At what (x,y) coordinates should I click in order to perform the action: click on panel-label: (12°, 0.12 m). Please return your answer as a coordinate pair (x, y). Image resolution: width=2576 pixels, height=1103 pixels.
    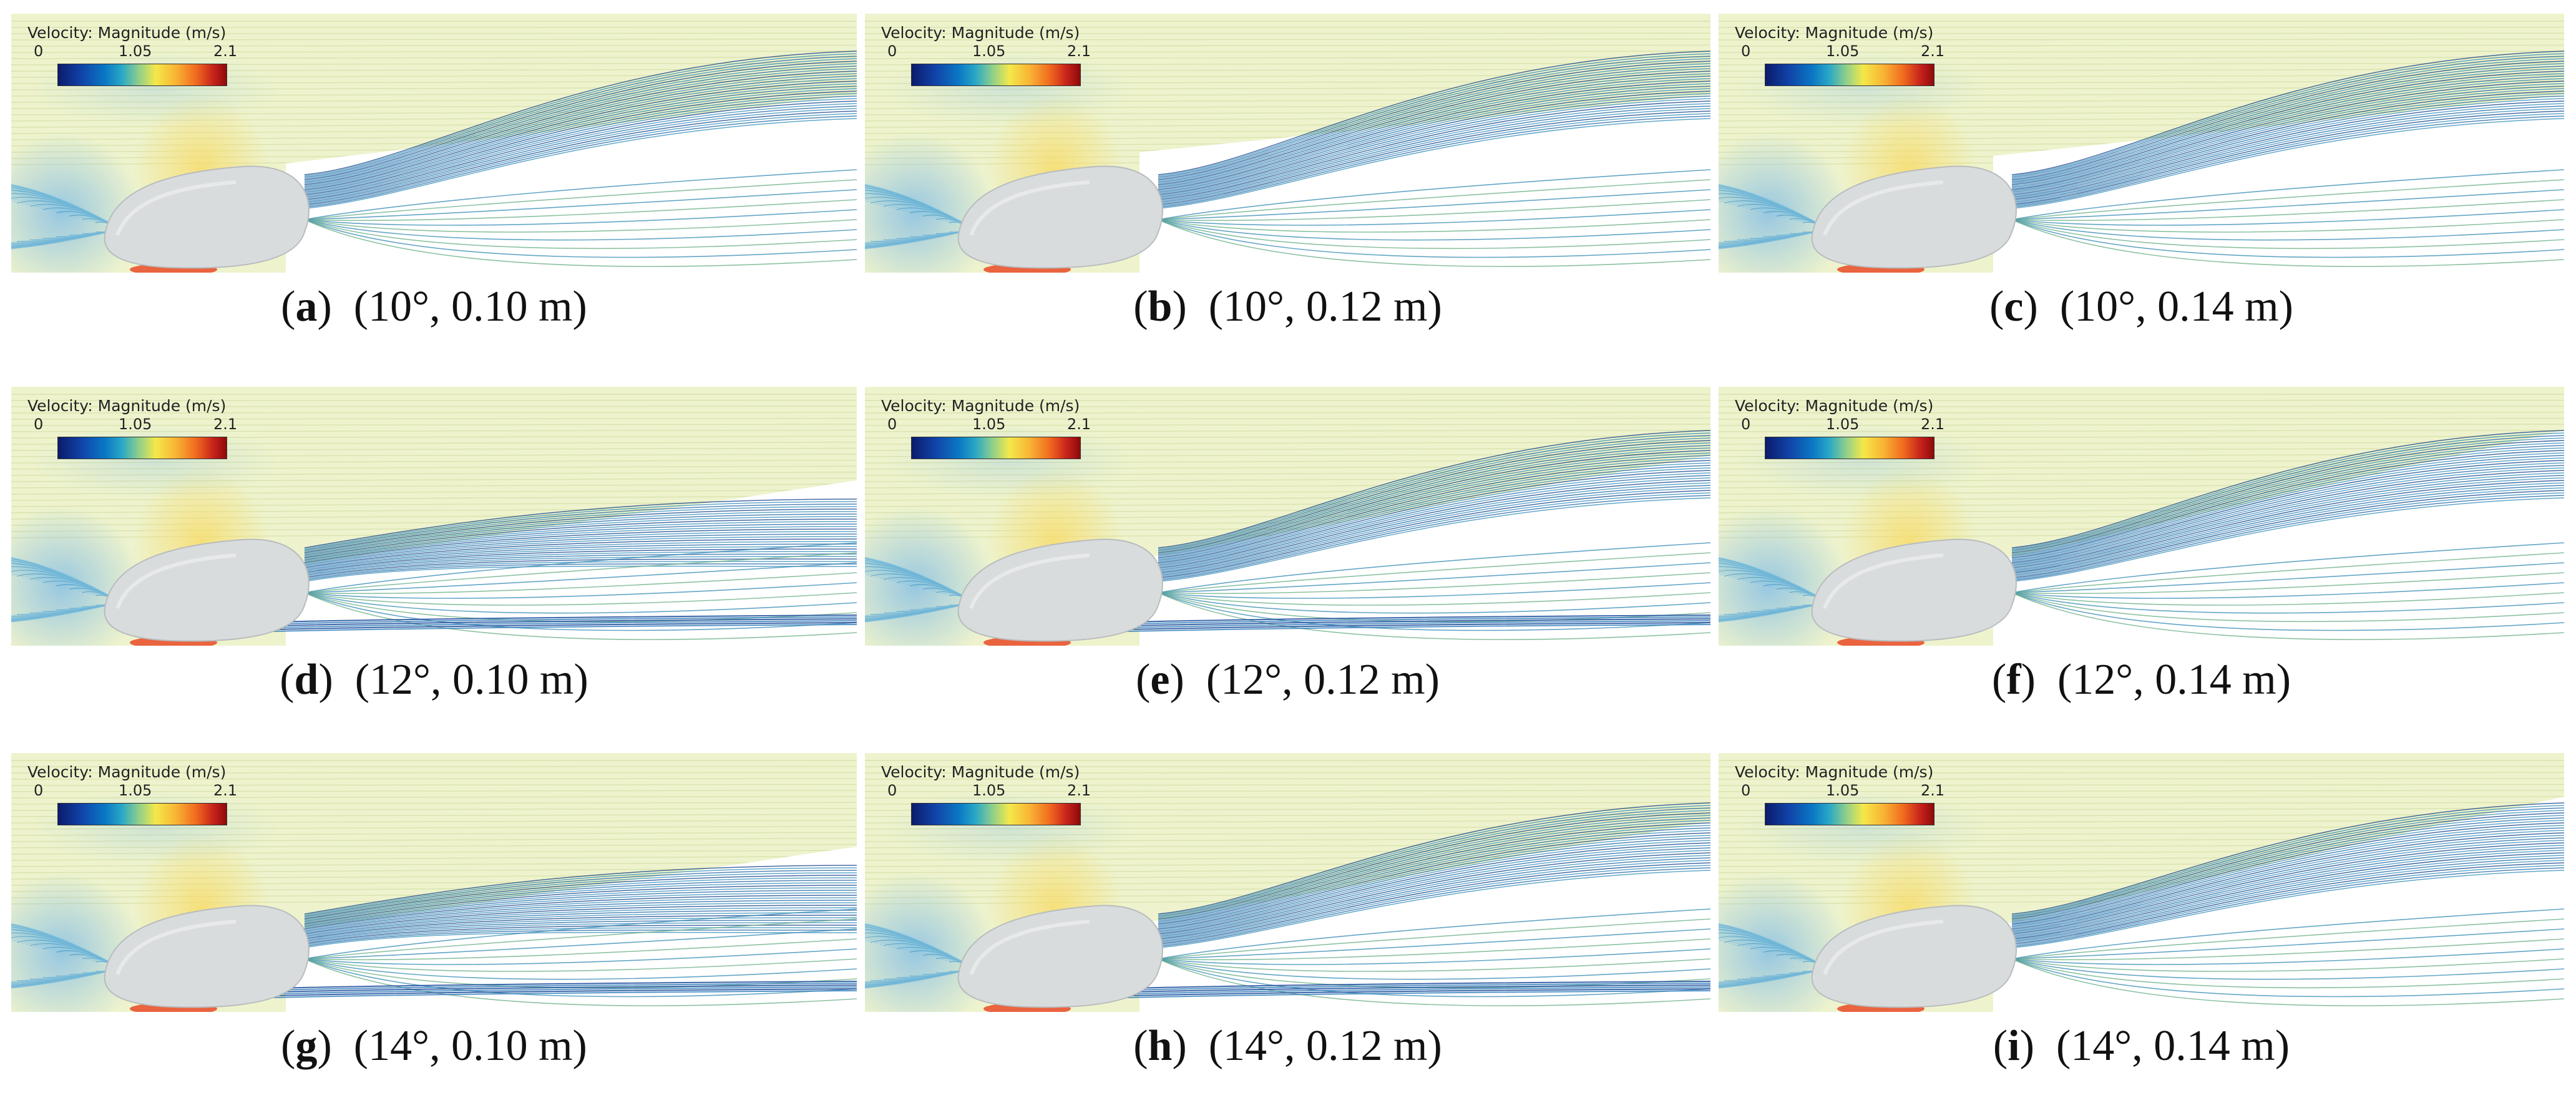
    Looking at the image, I should click on (1323, 680).